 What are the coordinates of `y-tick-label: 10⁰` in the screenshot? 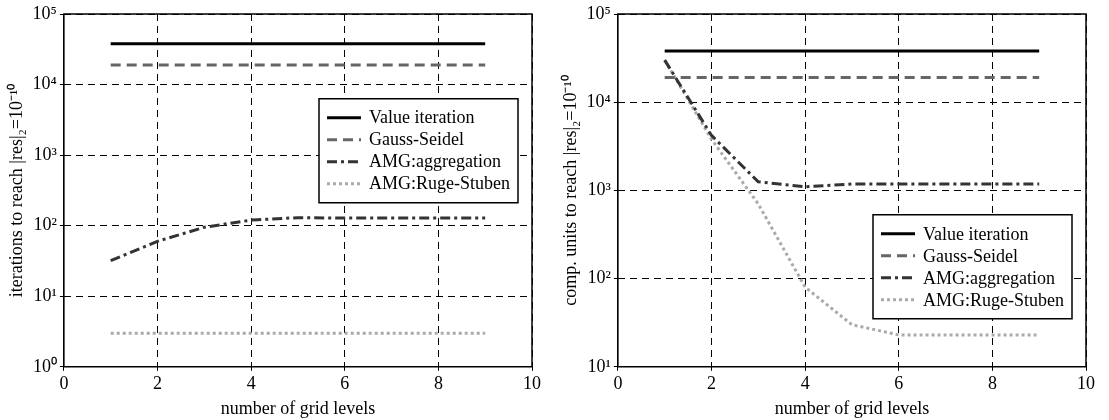 It's located at (44, 365).